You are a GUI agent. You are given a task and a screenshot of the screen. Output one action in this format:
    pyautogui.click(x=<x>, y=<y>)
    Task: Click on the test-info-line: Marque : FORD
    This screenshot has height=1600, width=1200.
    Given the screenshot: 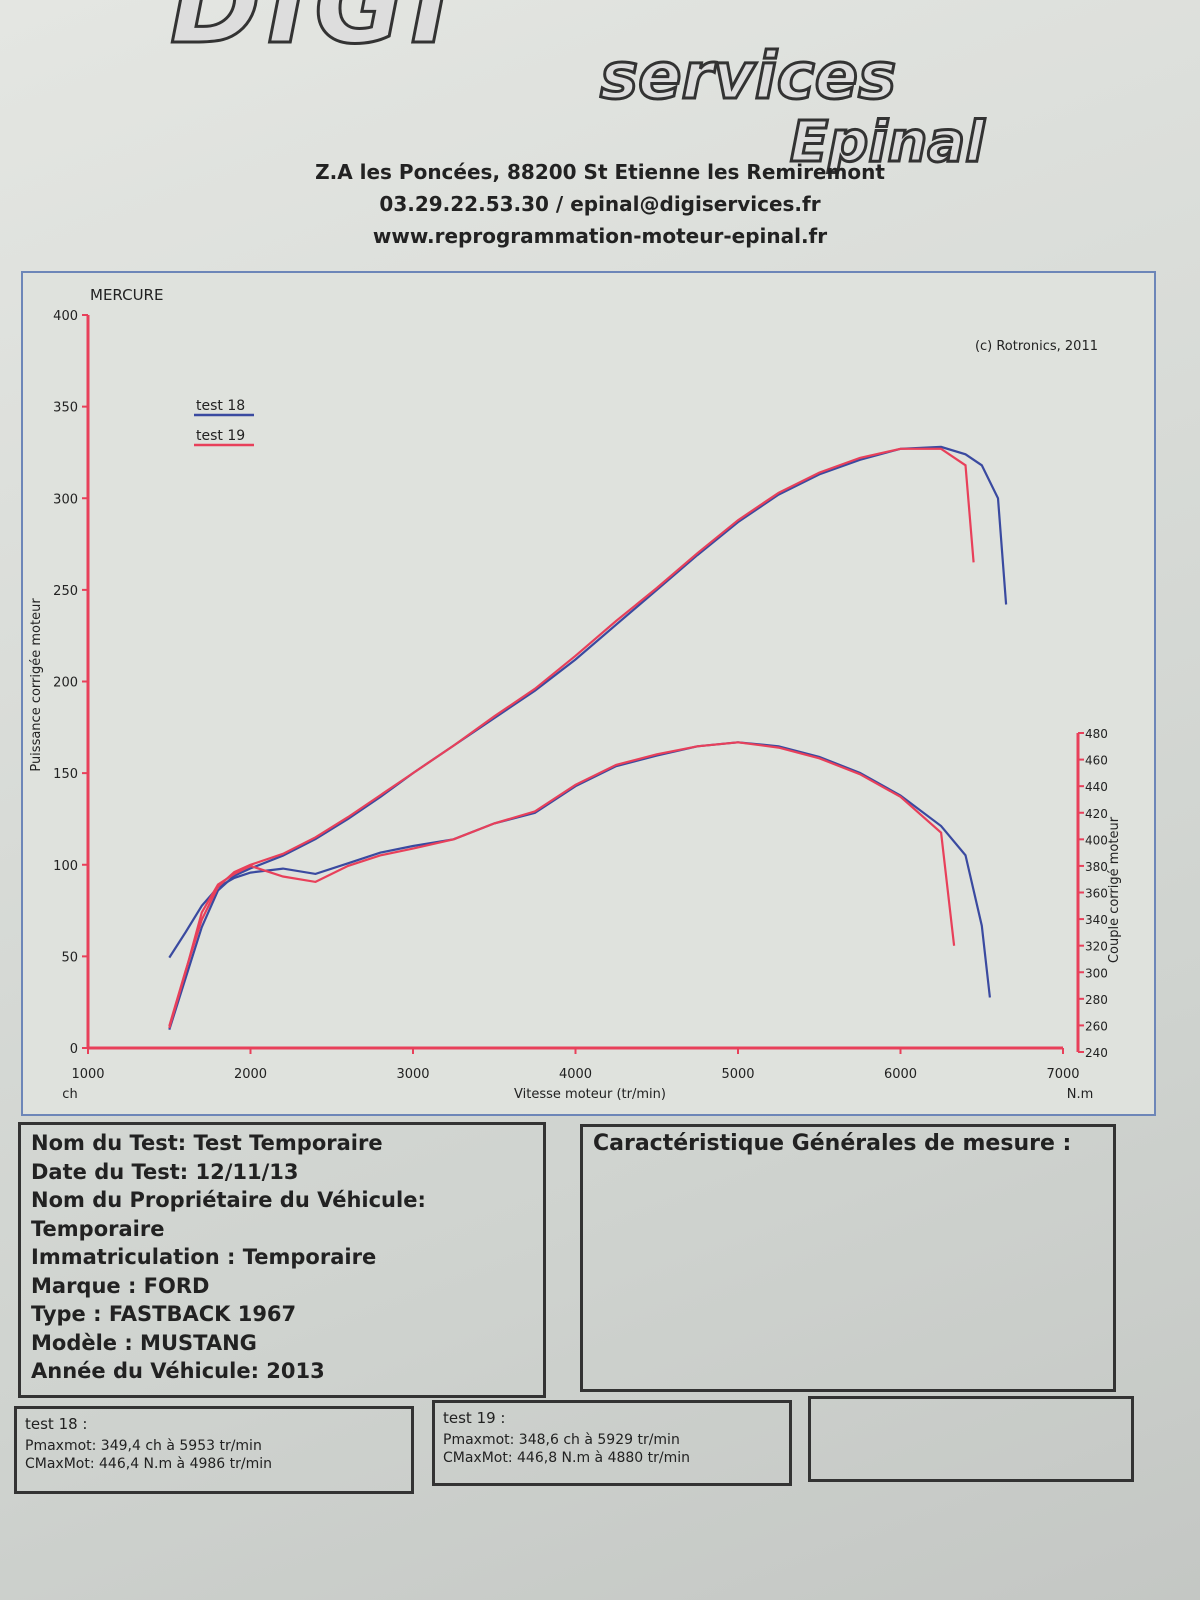 What is the action you would take?
    pyautogui.click(x=120, y=1285)
    